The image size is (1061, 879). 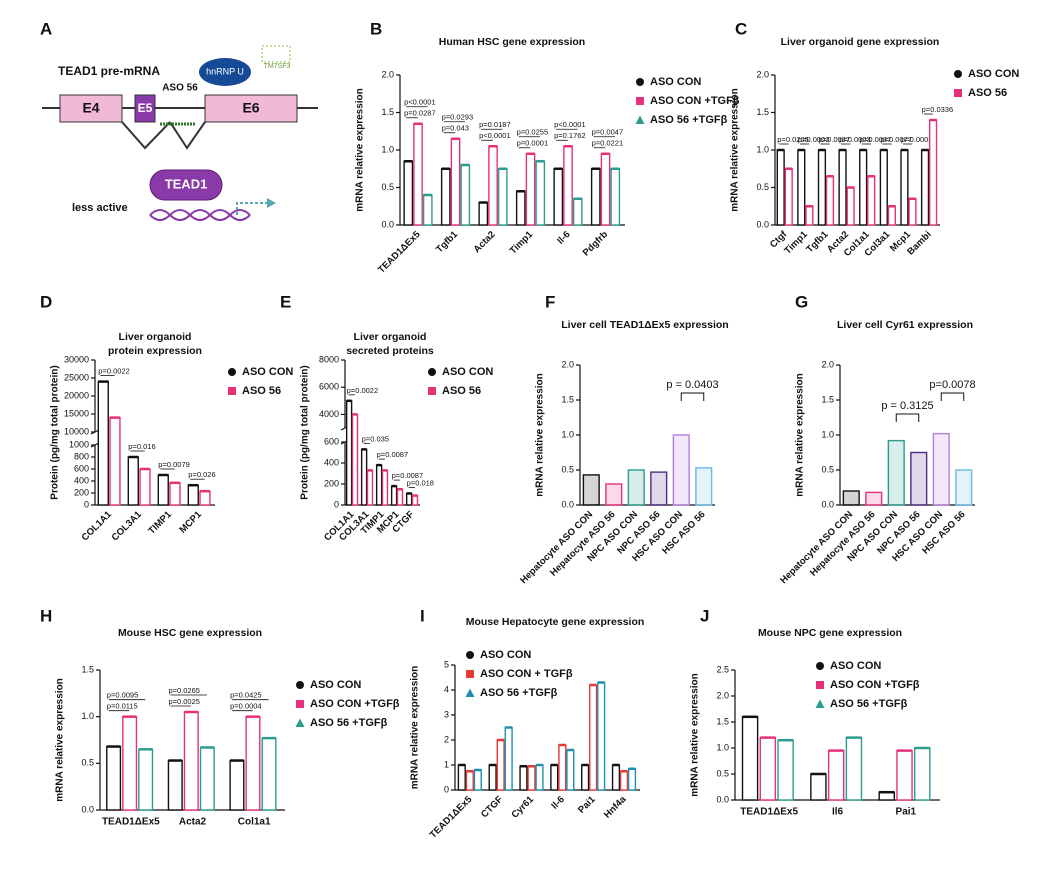 What do you see at coordinates (393, 454) in the screenshot?
I see `p-value: p=0.0087` at bounding box center [393, 454].